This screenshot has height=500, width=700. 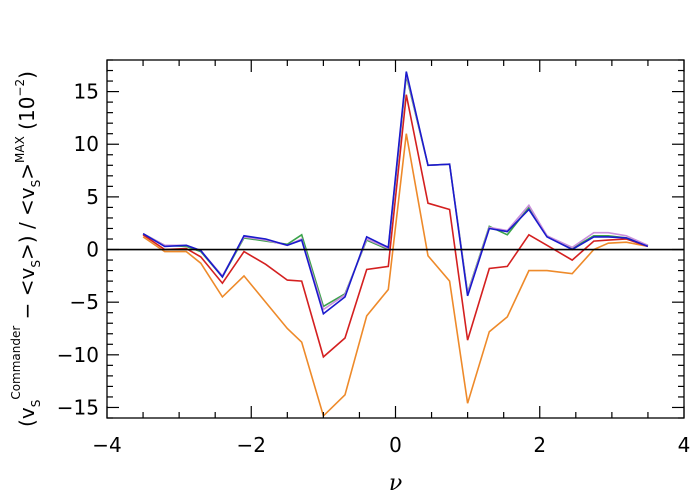 What do you see at coordinates (86, 144) in the screenshot?
I see `y-tick-label: 10` at bounding box center [86, 144].